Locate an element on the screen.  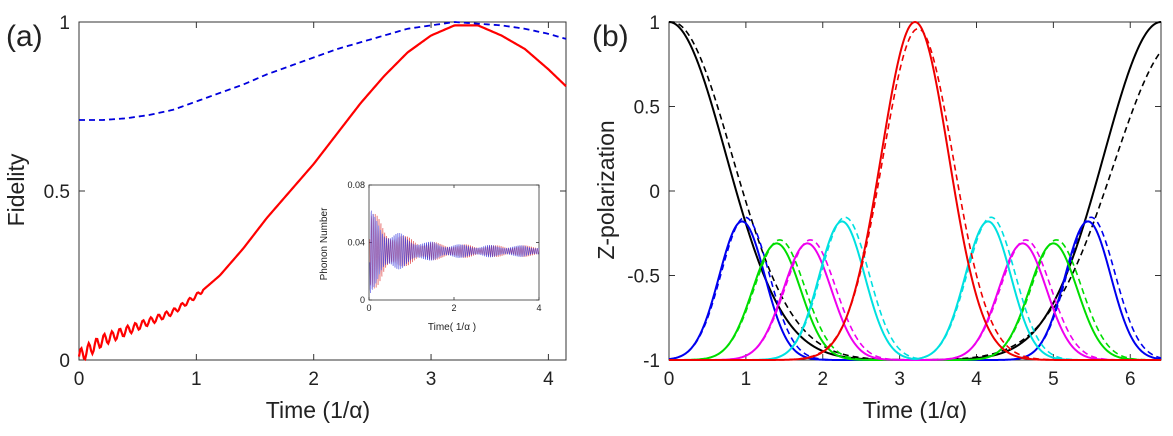
series-blue-solid is located at coordinates (915, 290).